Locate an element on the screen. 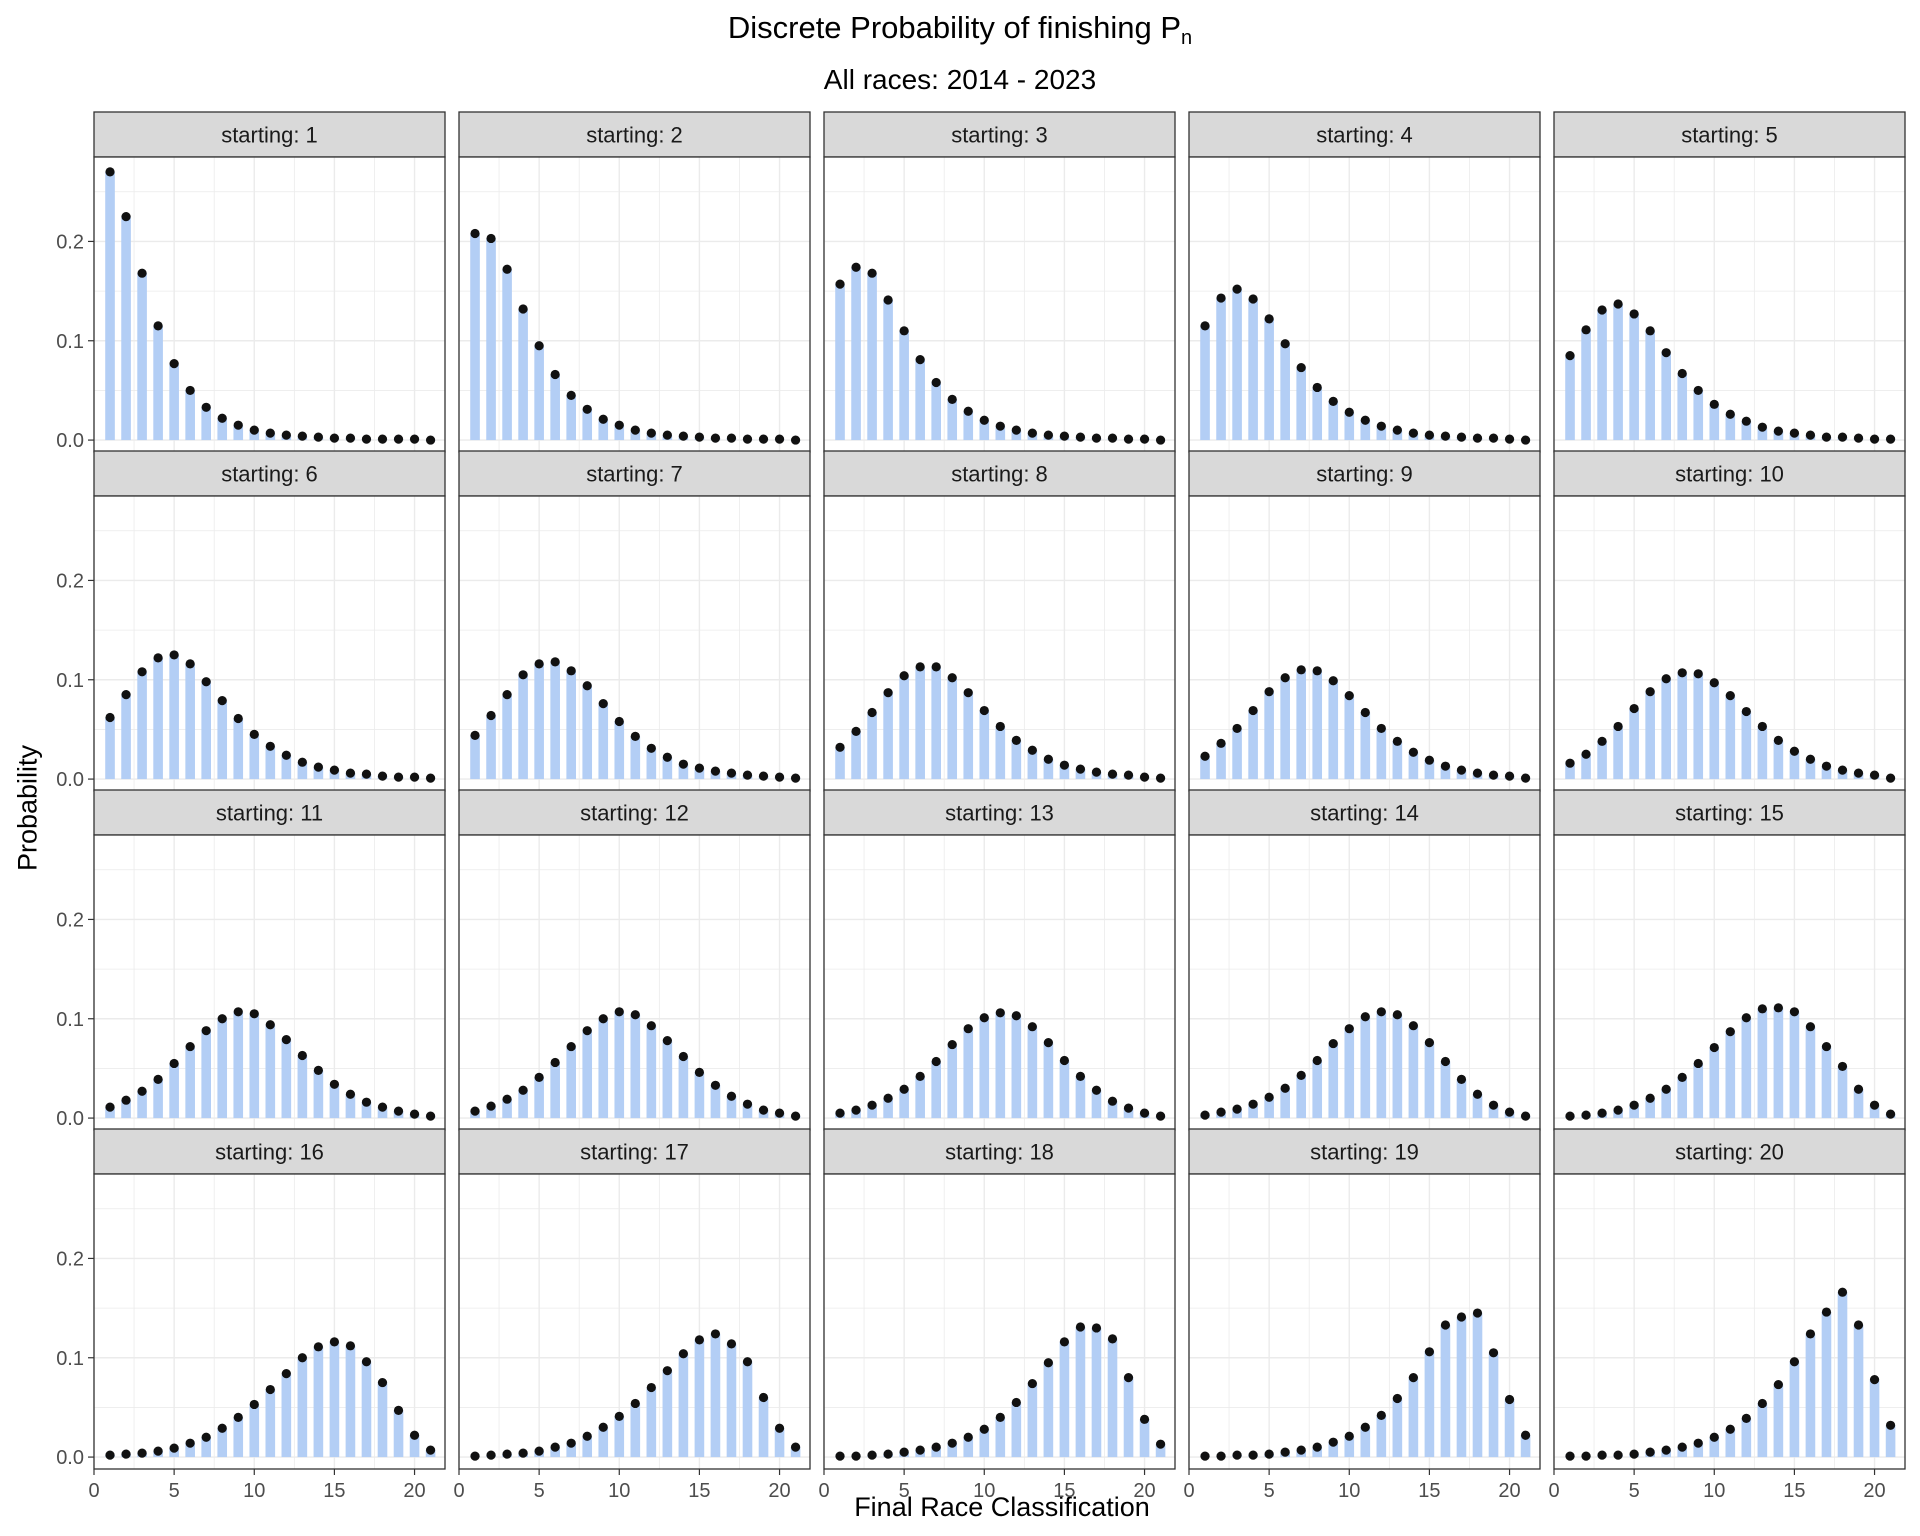 This screenshot has width=1920, height=1536. facet-label: starting: 19 is located at coordinates (1364, 1152).